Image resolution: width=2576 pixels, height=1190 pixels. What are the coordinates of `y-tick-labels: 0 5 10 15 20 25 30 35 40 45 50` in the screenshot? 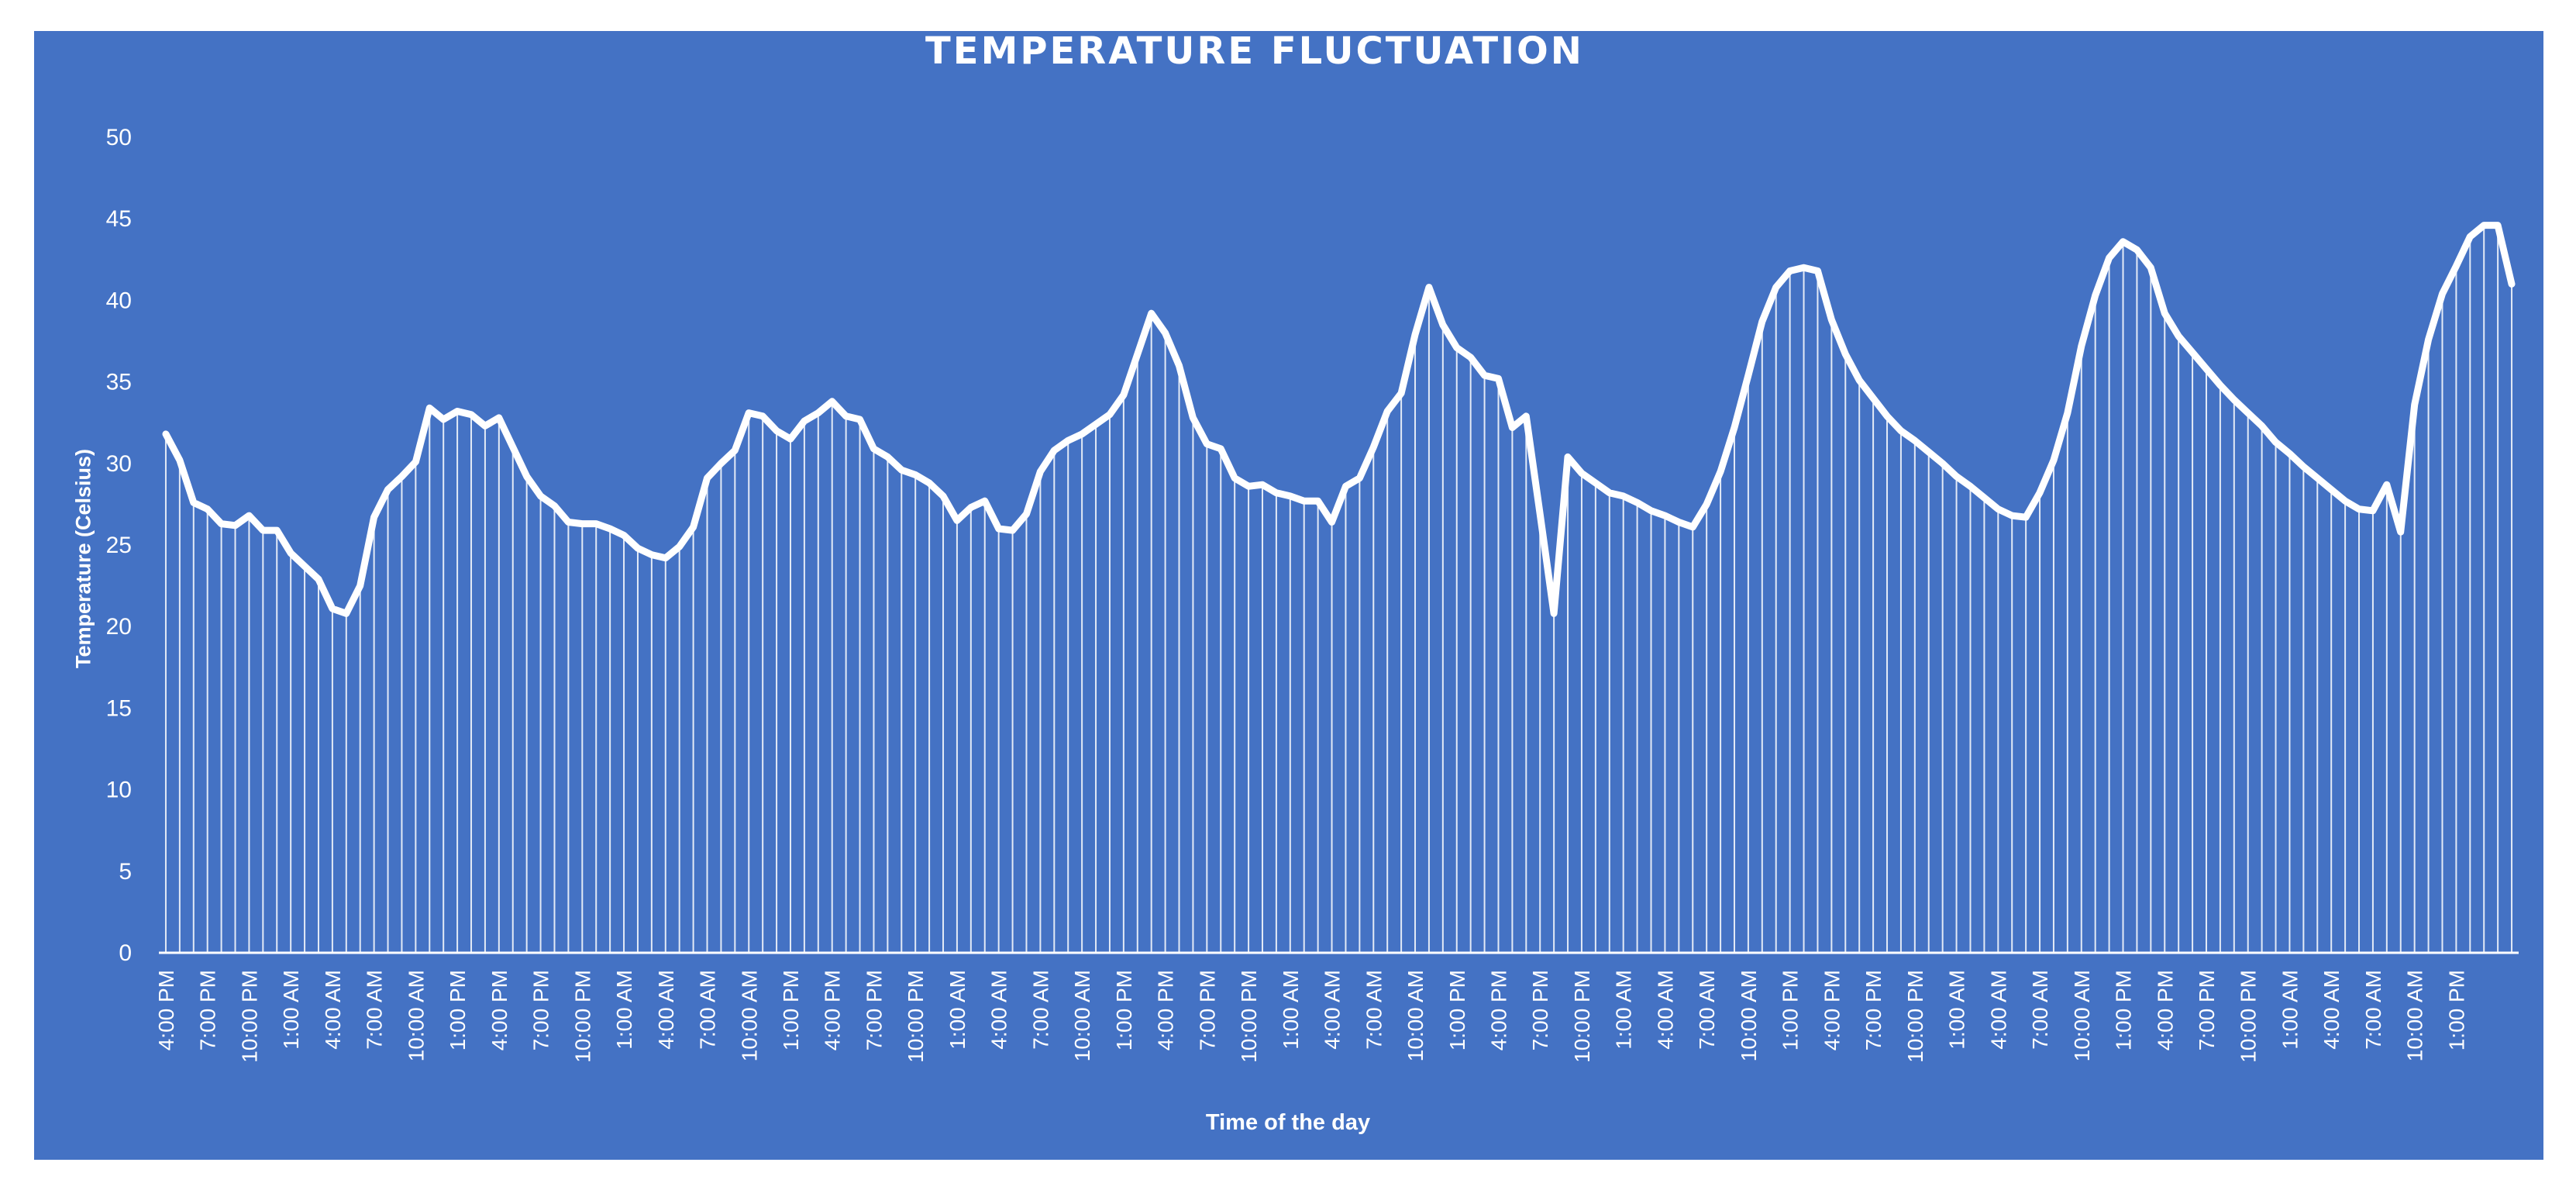 It's located at (119, 545).